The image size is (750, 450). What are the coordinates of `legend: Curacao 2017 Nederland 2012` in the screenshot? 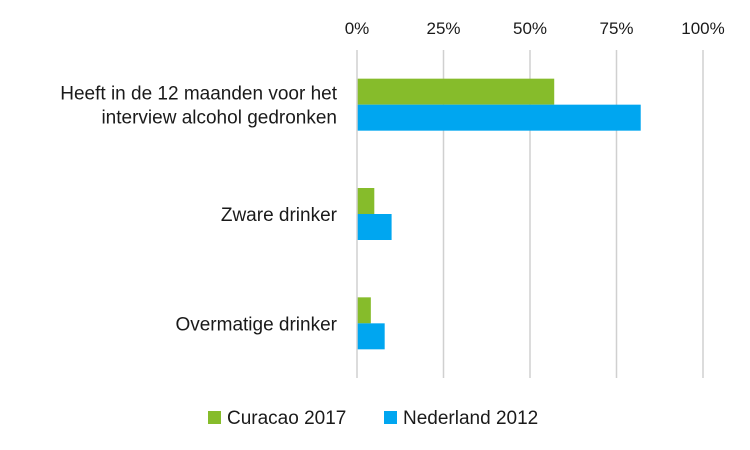 It's located at (373, 418).